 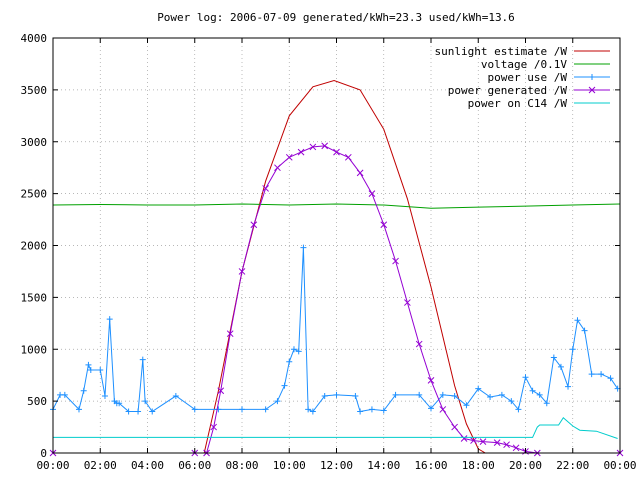 What do you see at coordinates (34, 142) in the screenshot?
I see `y-tick-label: 3000` at bounding box center [34, 142].